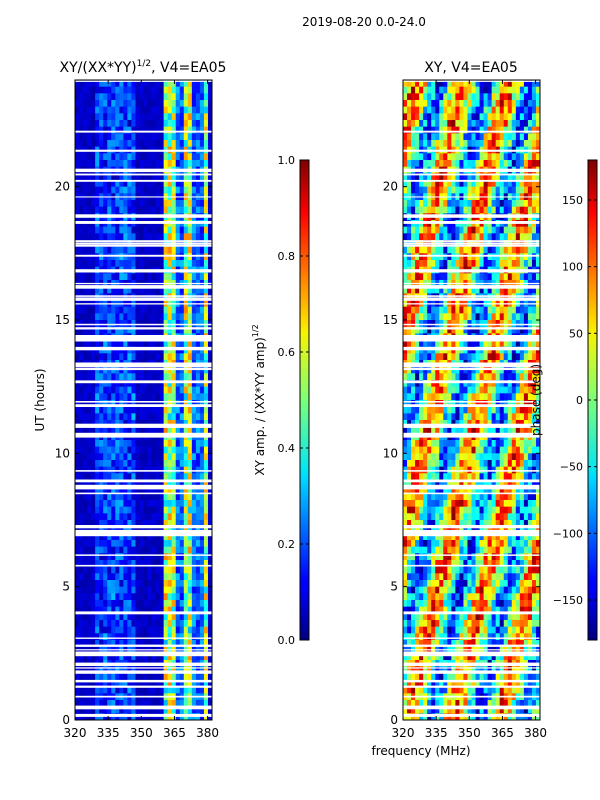 This screenshot has height=800, width=600. I want to click on left-flagged-row, so click(143, 405).